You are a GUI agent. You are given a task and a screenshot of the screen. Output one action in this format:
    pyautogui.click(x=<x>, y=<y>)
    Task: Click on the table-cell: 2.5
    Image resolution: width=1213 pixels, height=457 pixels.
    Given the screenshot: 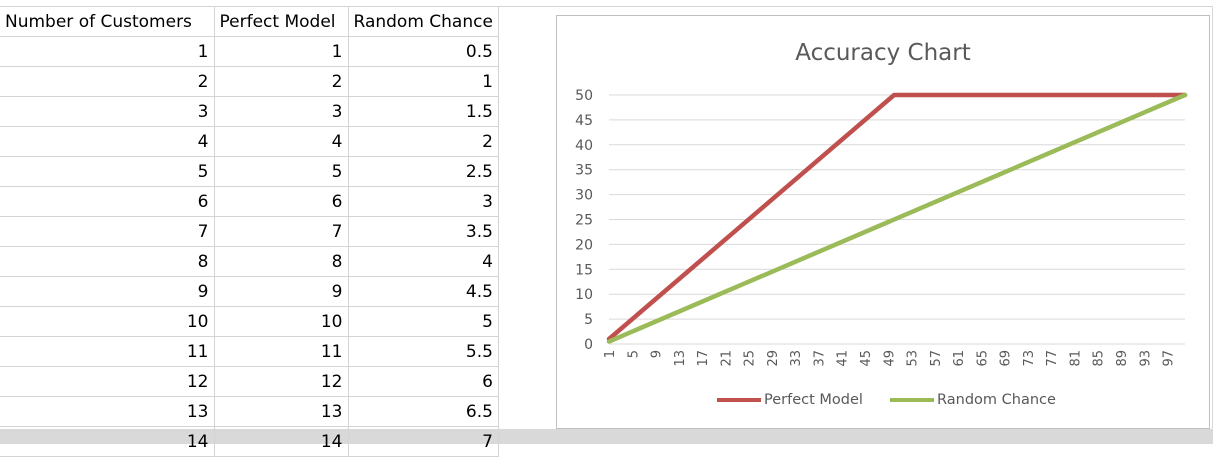 What is the action you would take?
    pyautogui.click(x=423, y=171)
    